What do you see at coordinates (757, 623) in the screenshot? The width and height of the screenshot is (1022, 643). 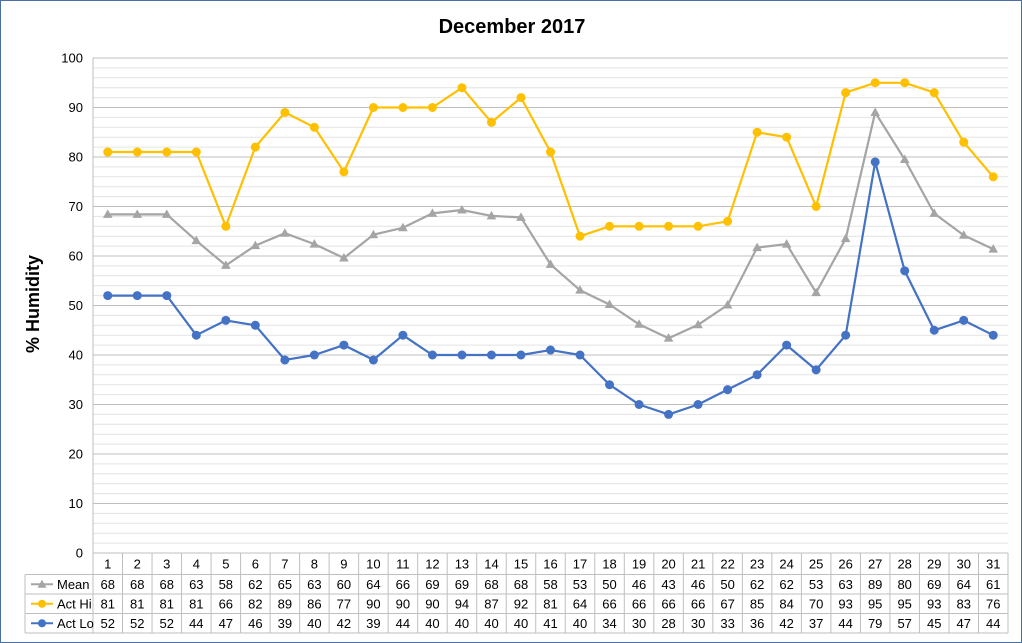 I see `table-cell: 36` at bounding box center [757, 623].